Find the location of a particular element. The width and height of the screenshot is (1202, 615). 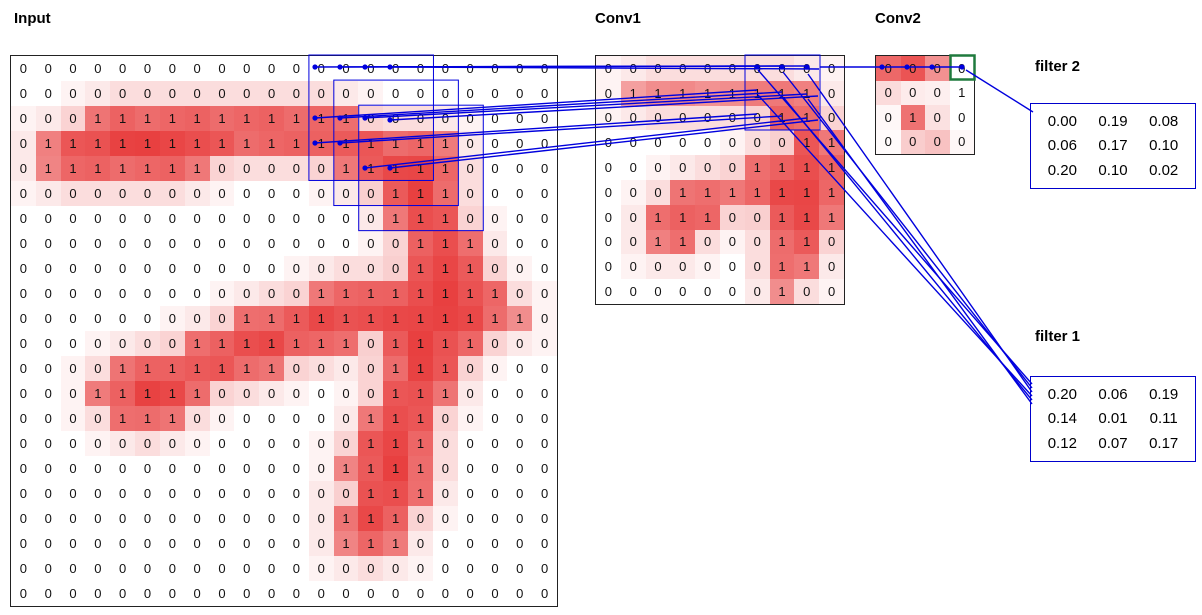

filter2-label: filter 2 is located at coordinates (1058, 66).